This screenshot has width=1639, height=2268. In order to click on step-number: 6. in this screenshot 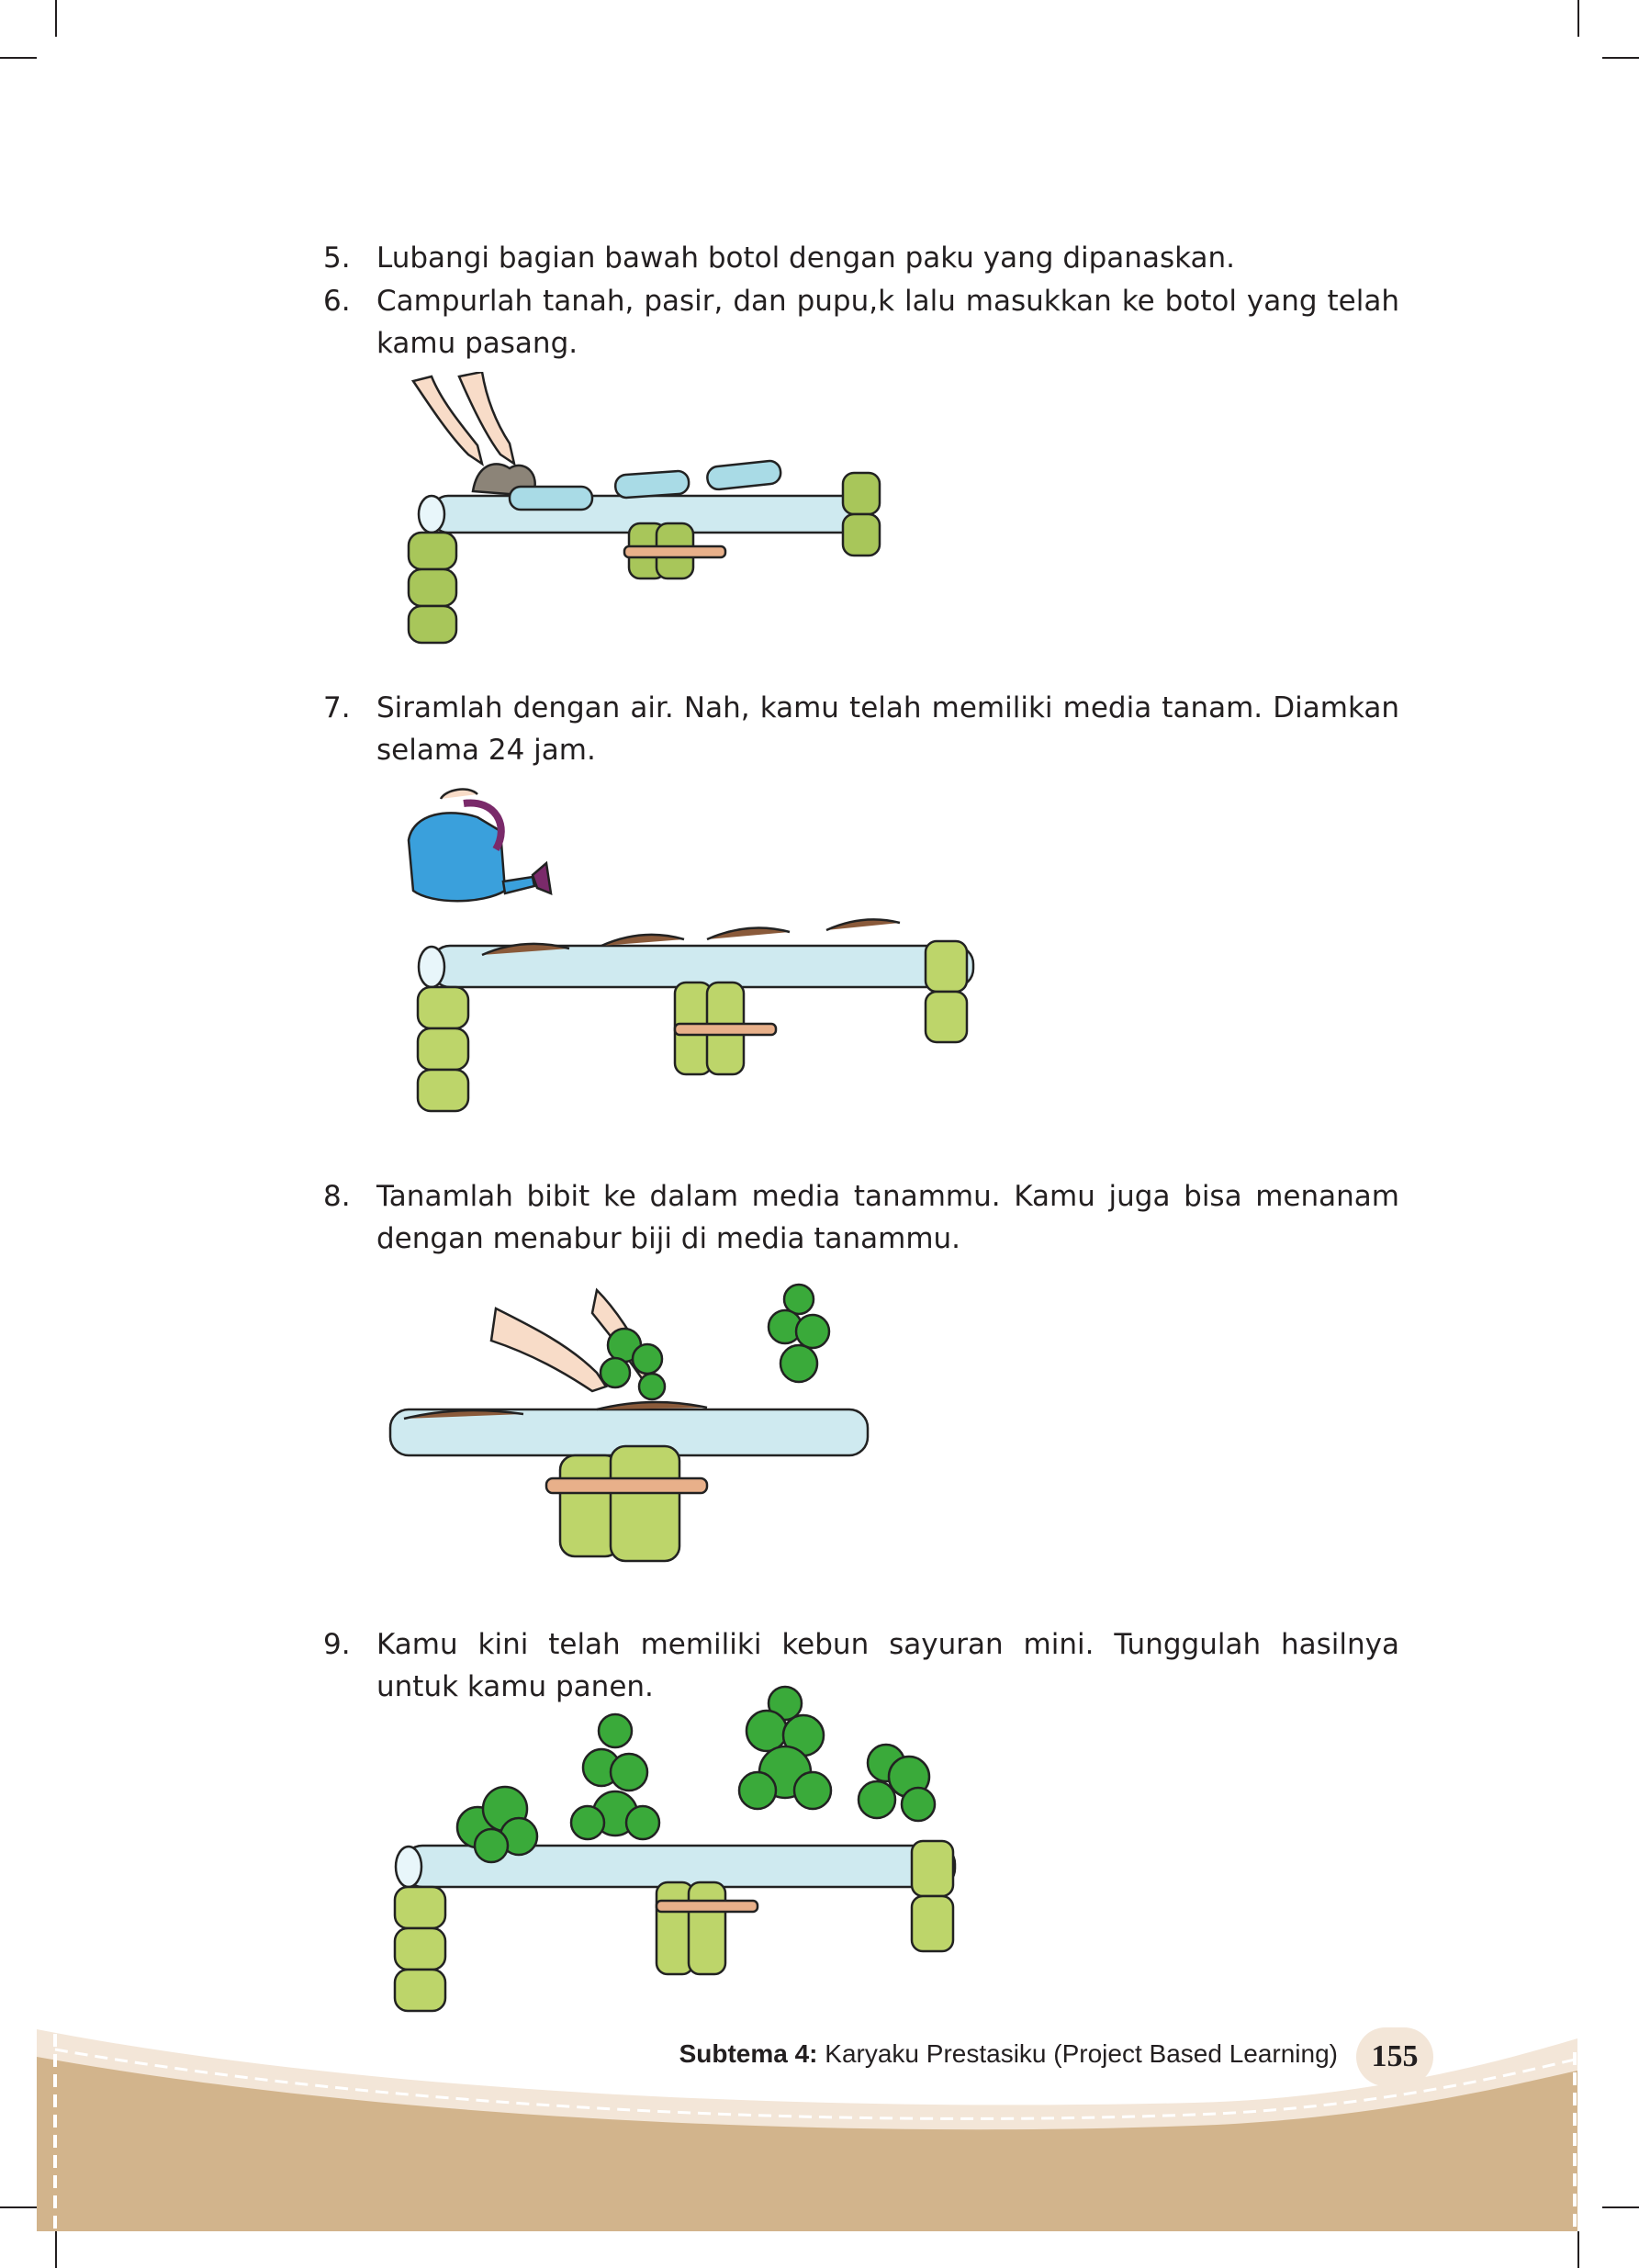, I will do `click(337, 302)`.